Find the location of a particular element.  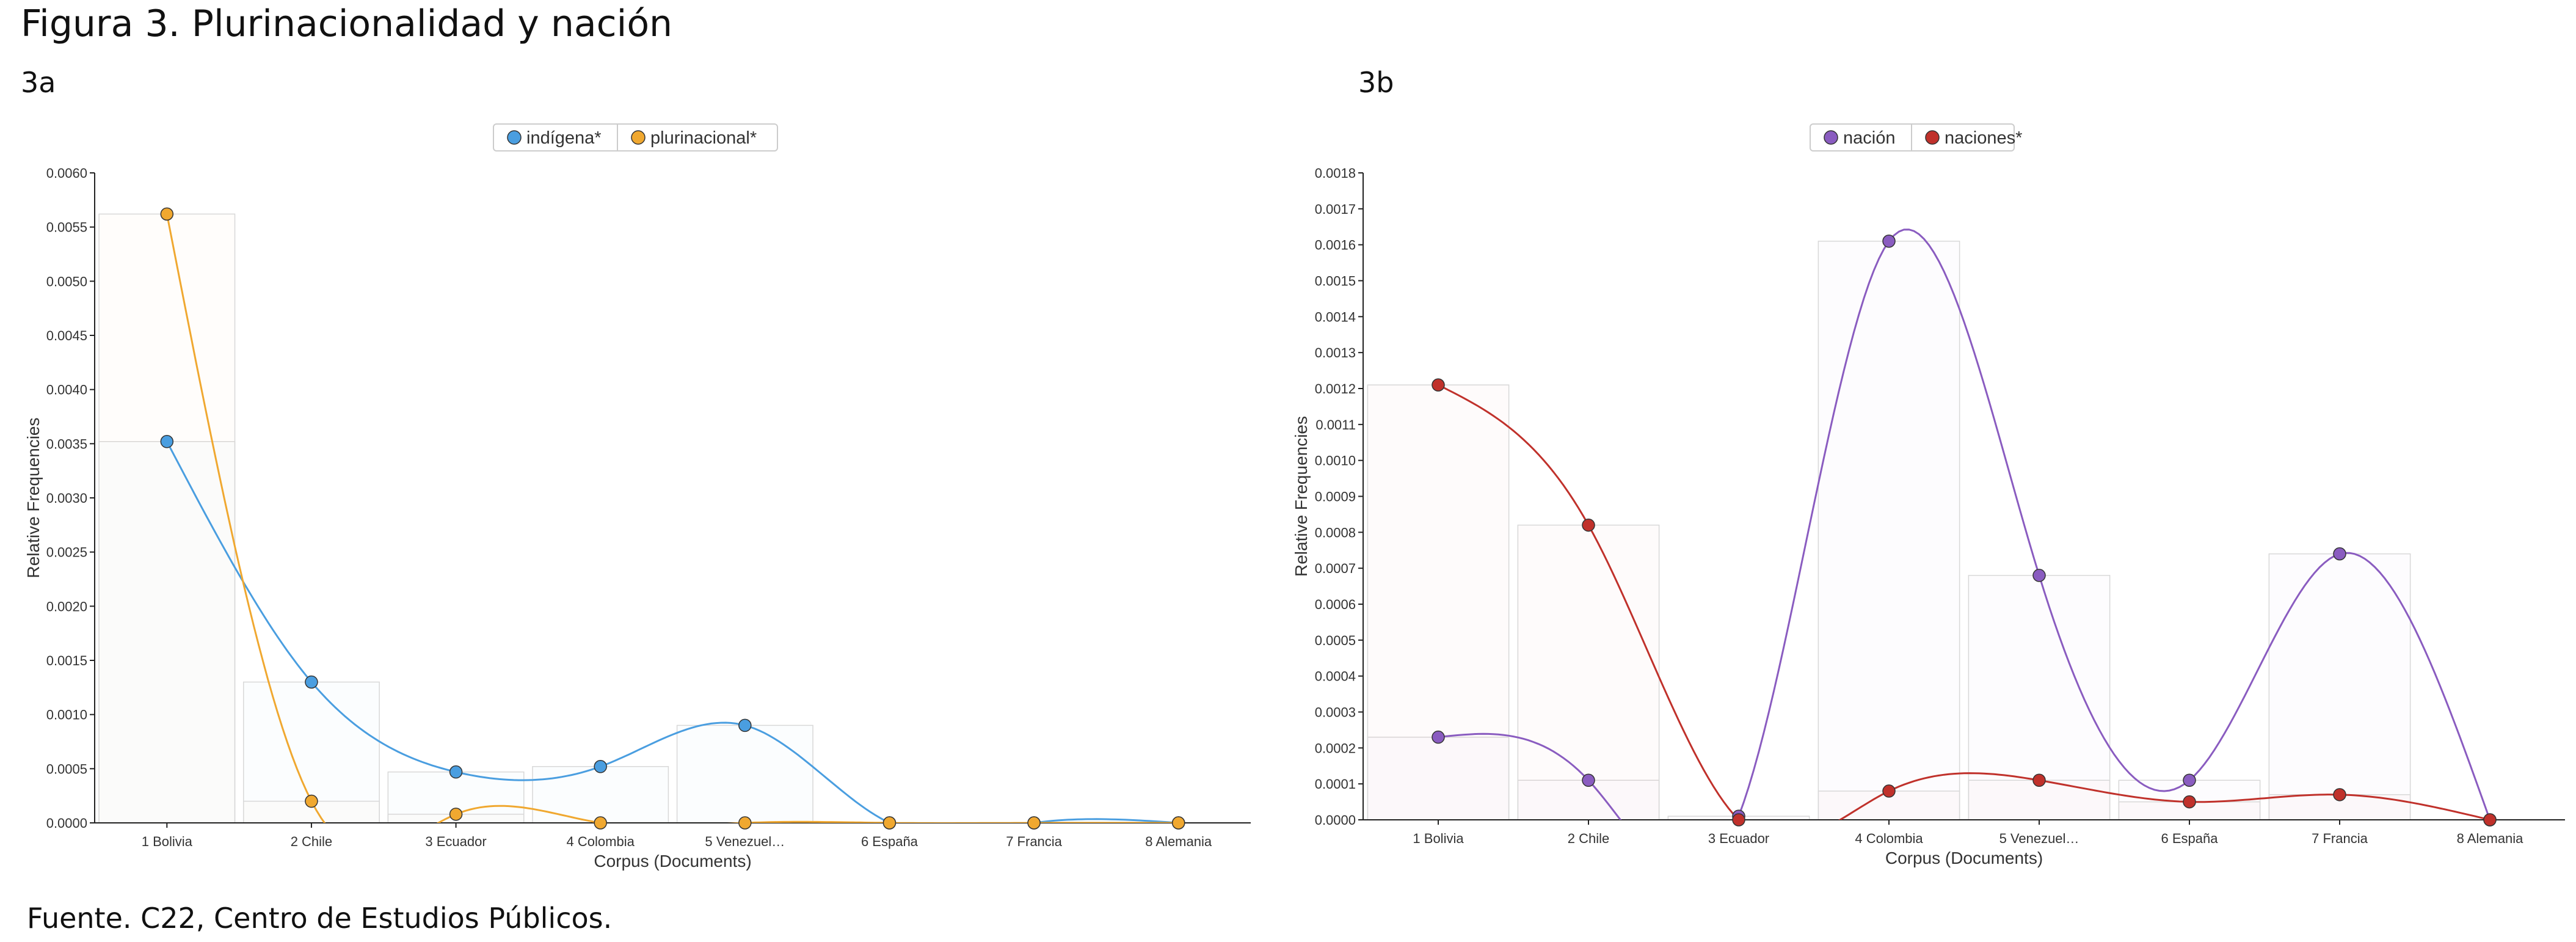

y-tick-label: 0.0020 is located at coordinates (66, 606).